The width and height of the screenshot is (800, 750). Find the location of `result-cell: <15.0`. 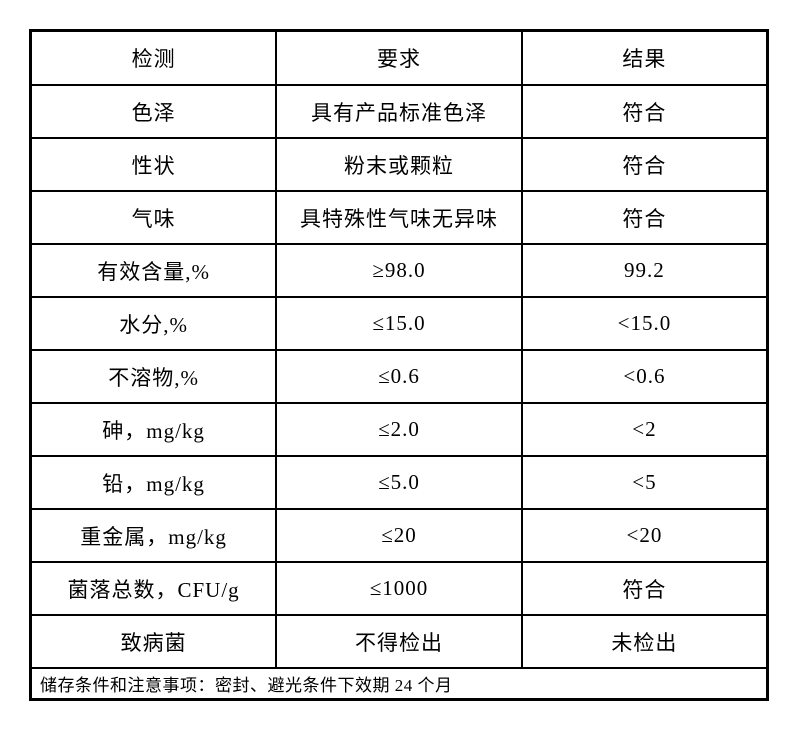

result-cell: <15.0 is located at coordinates (644, 323).